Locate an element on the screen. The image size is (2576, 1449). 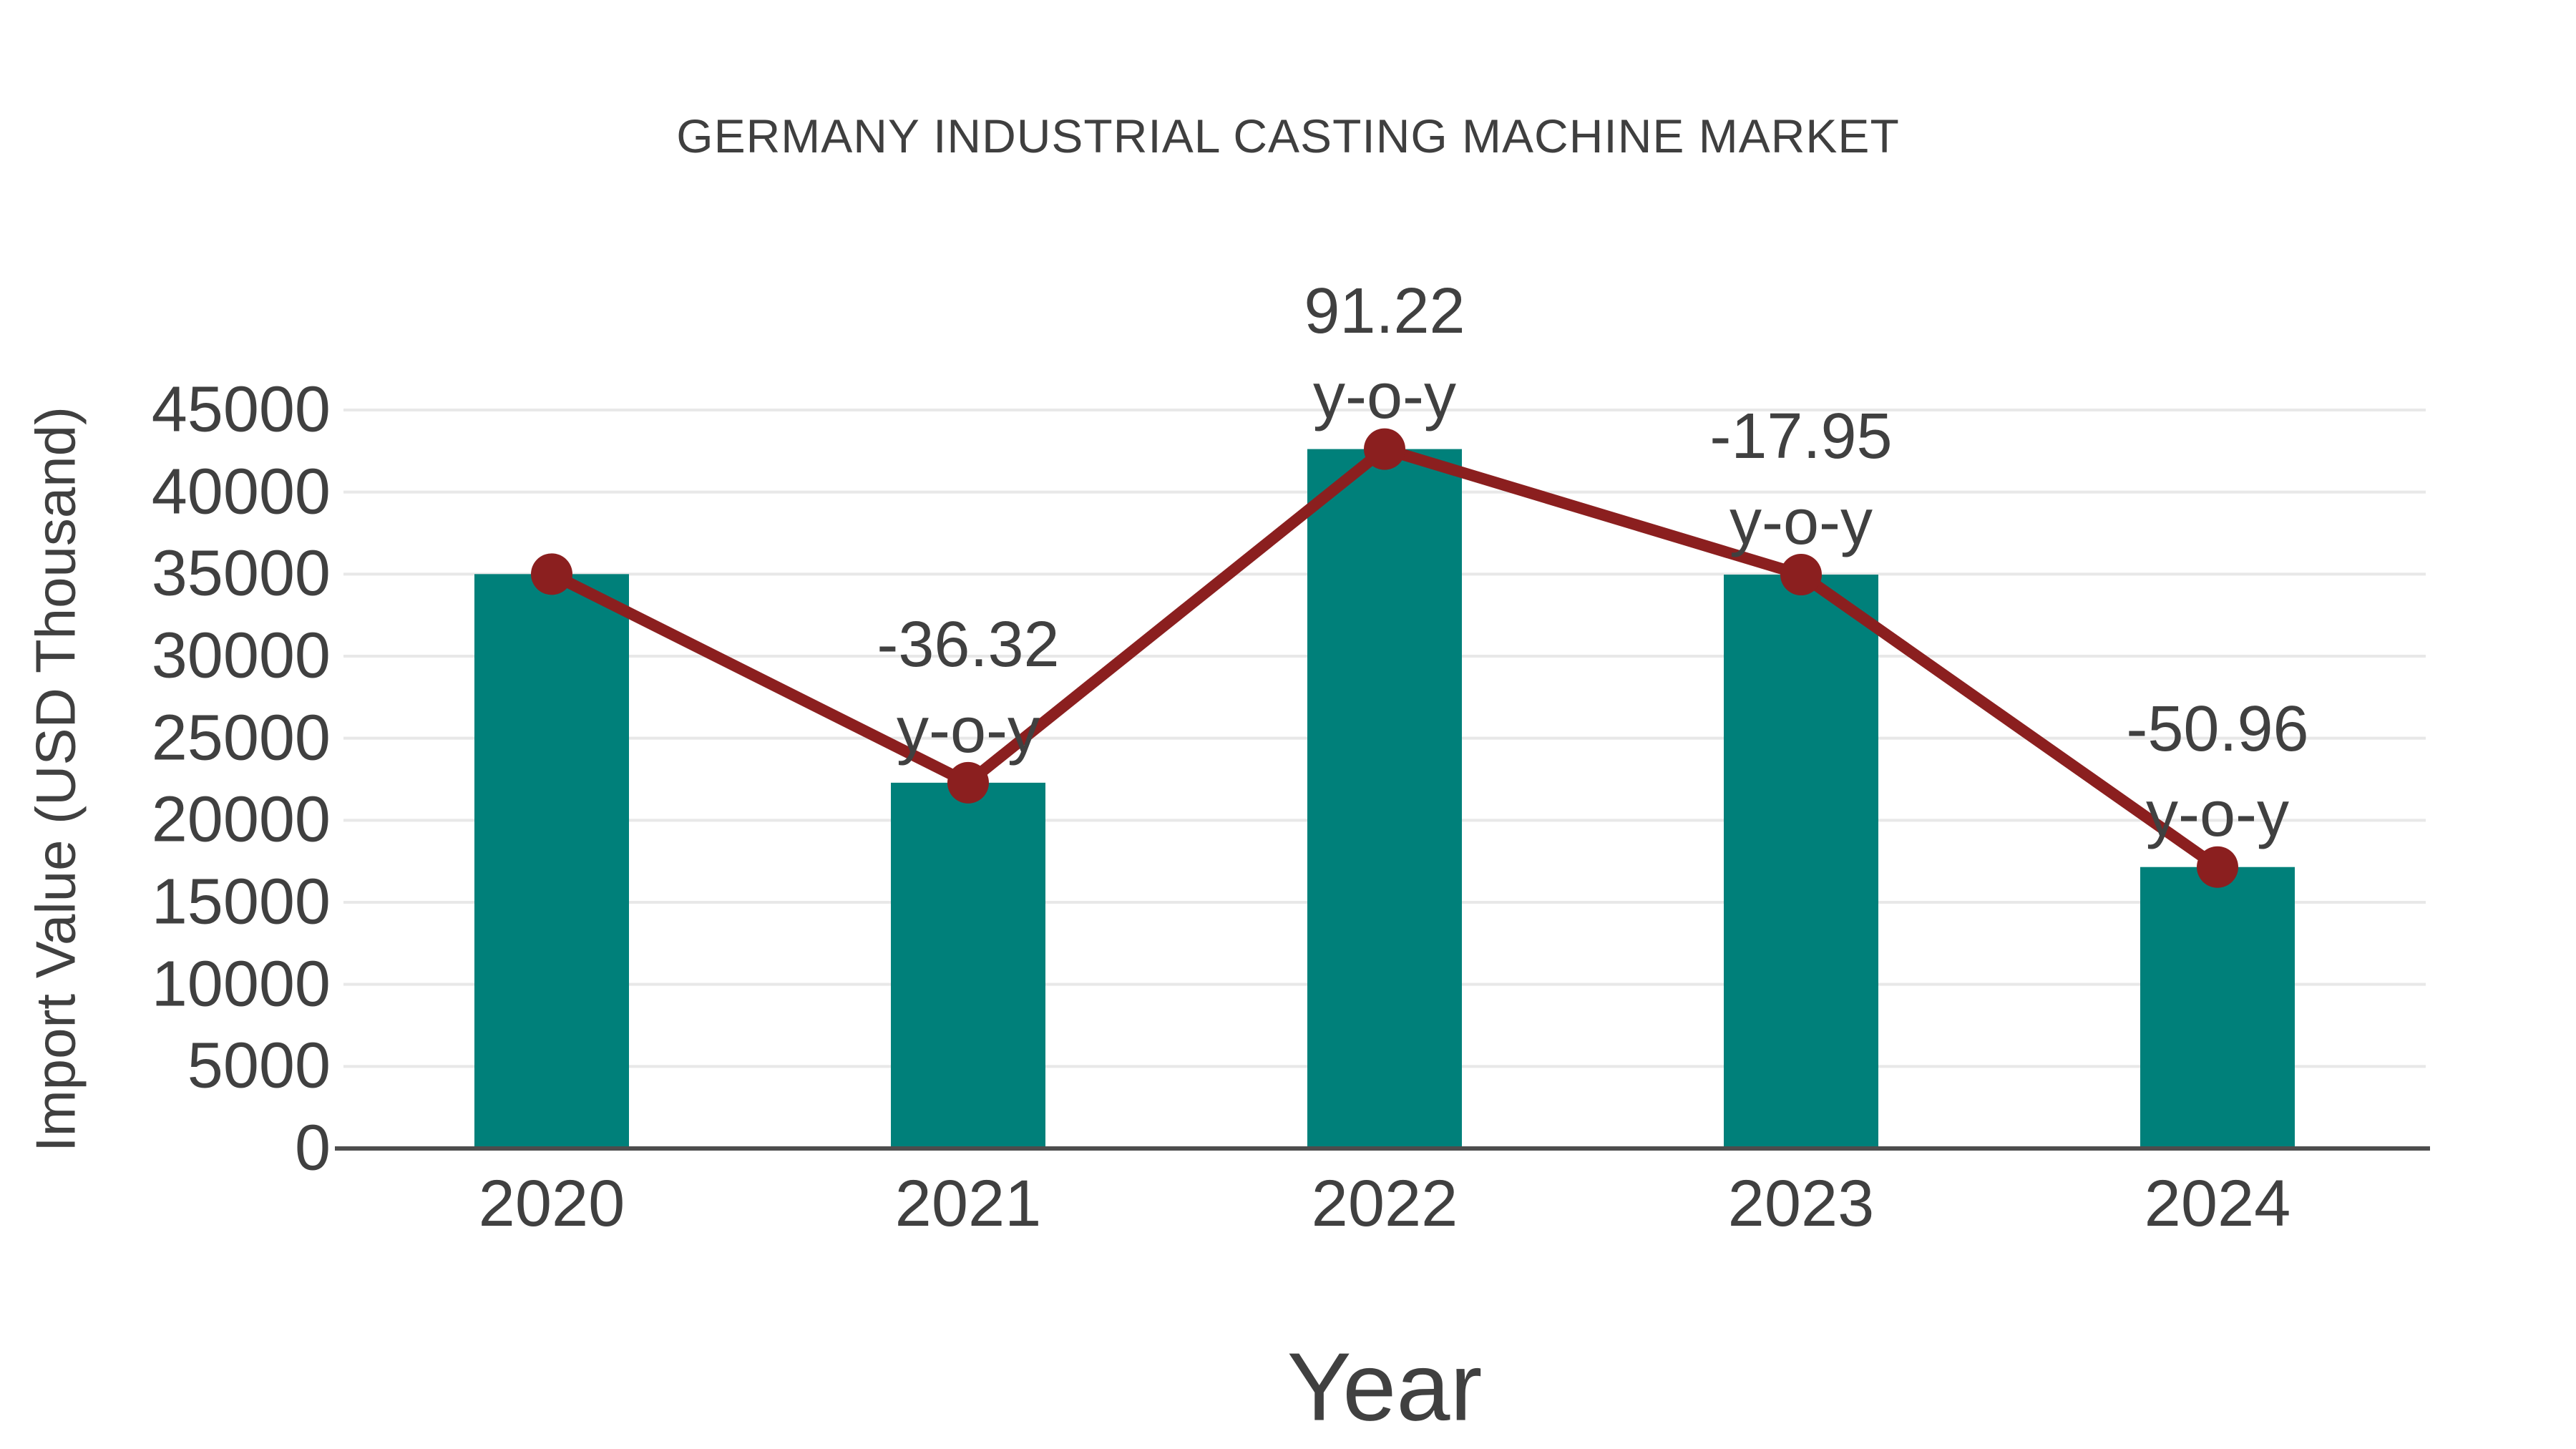
x-tick-label-2024: 2024 is located at coordinates (2217, 1203).